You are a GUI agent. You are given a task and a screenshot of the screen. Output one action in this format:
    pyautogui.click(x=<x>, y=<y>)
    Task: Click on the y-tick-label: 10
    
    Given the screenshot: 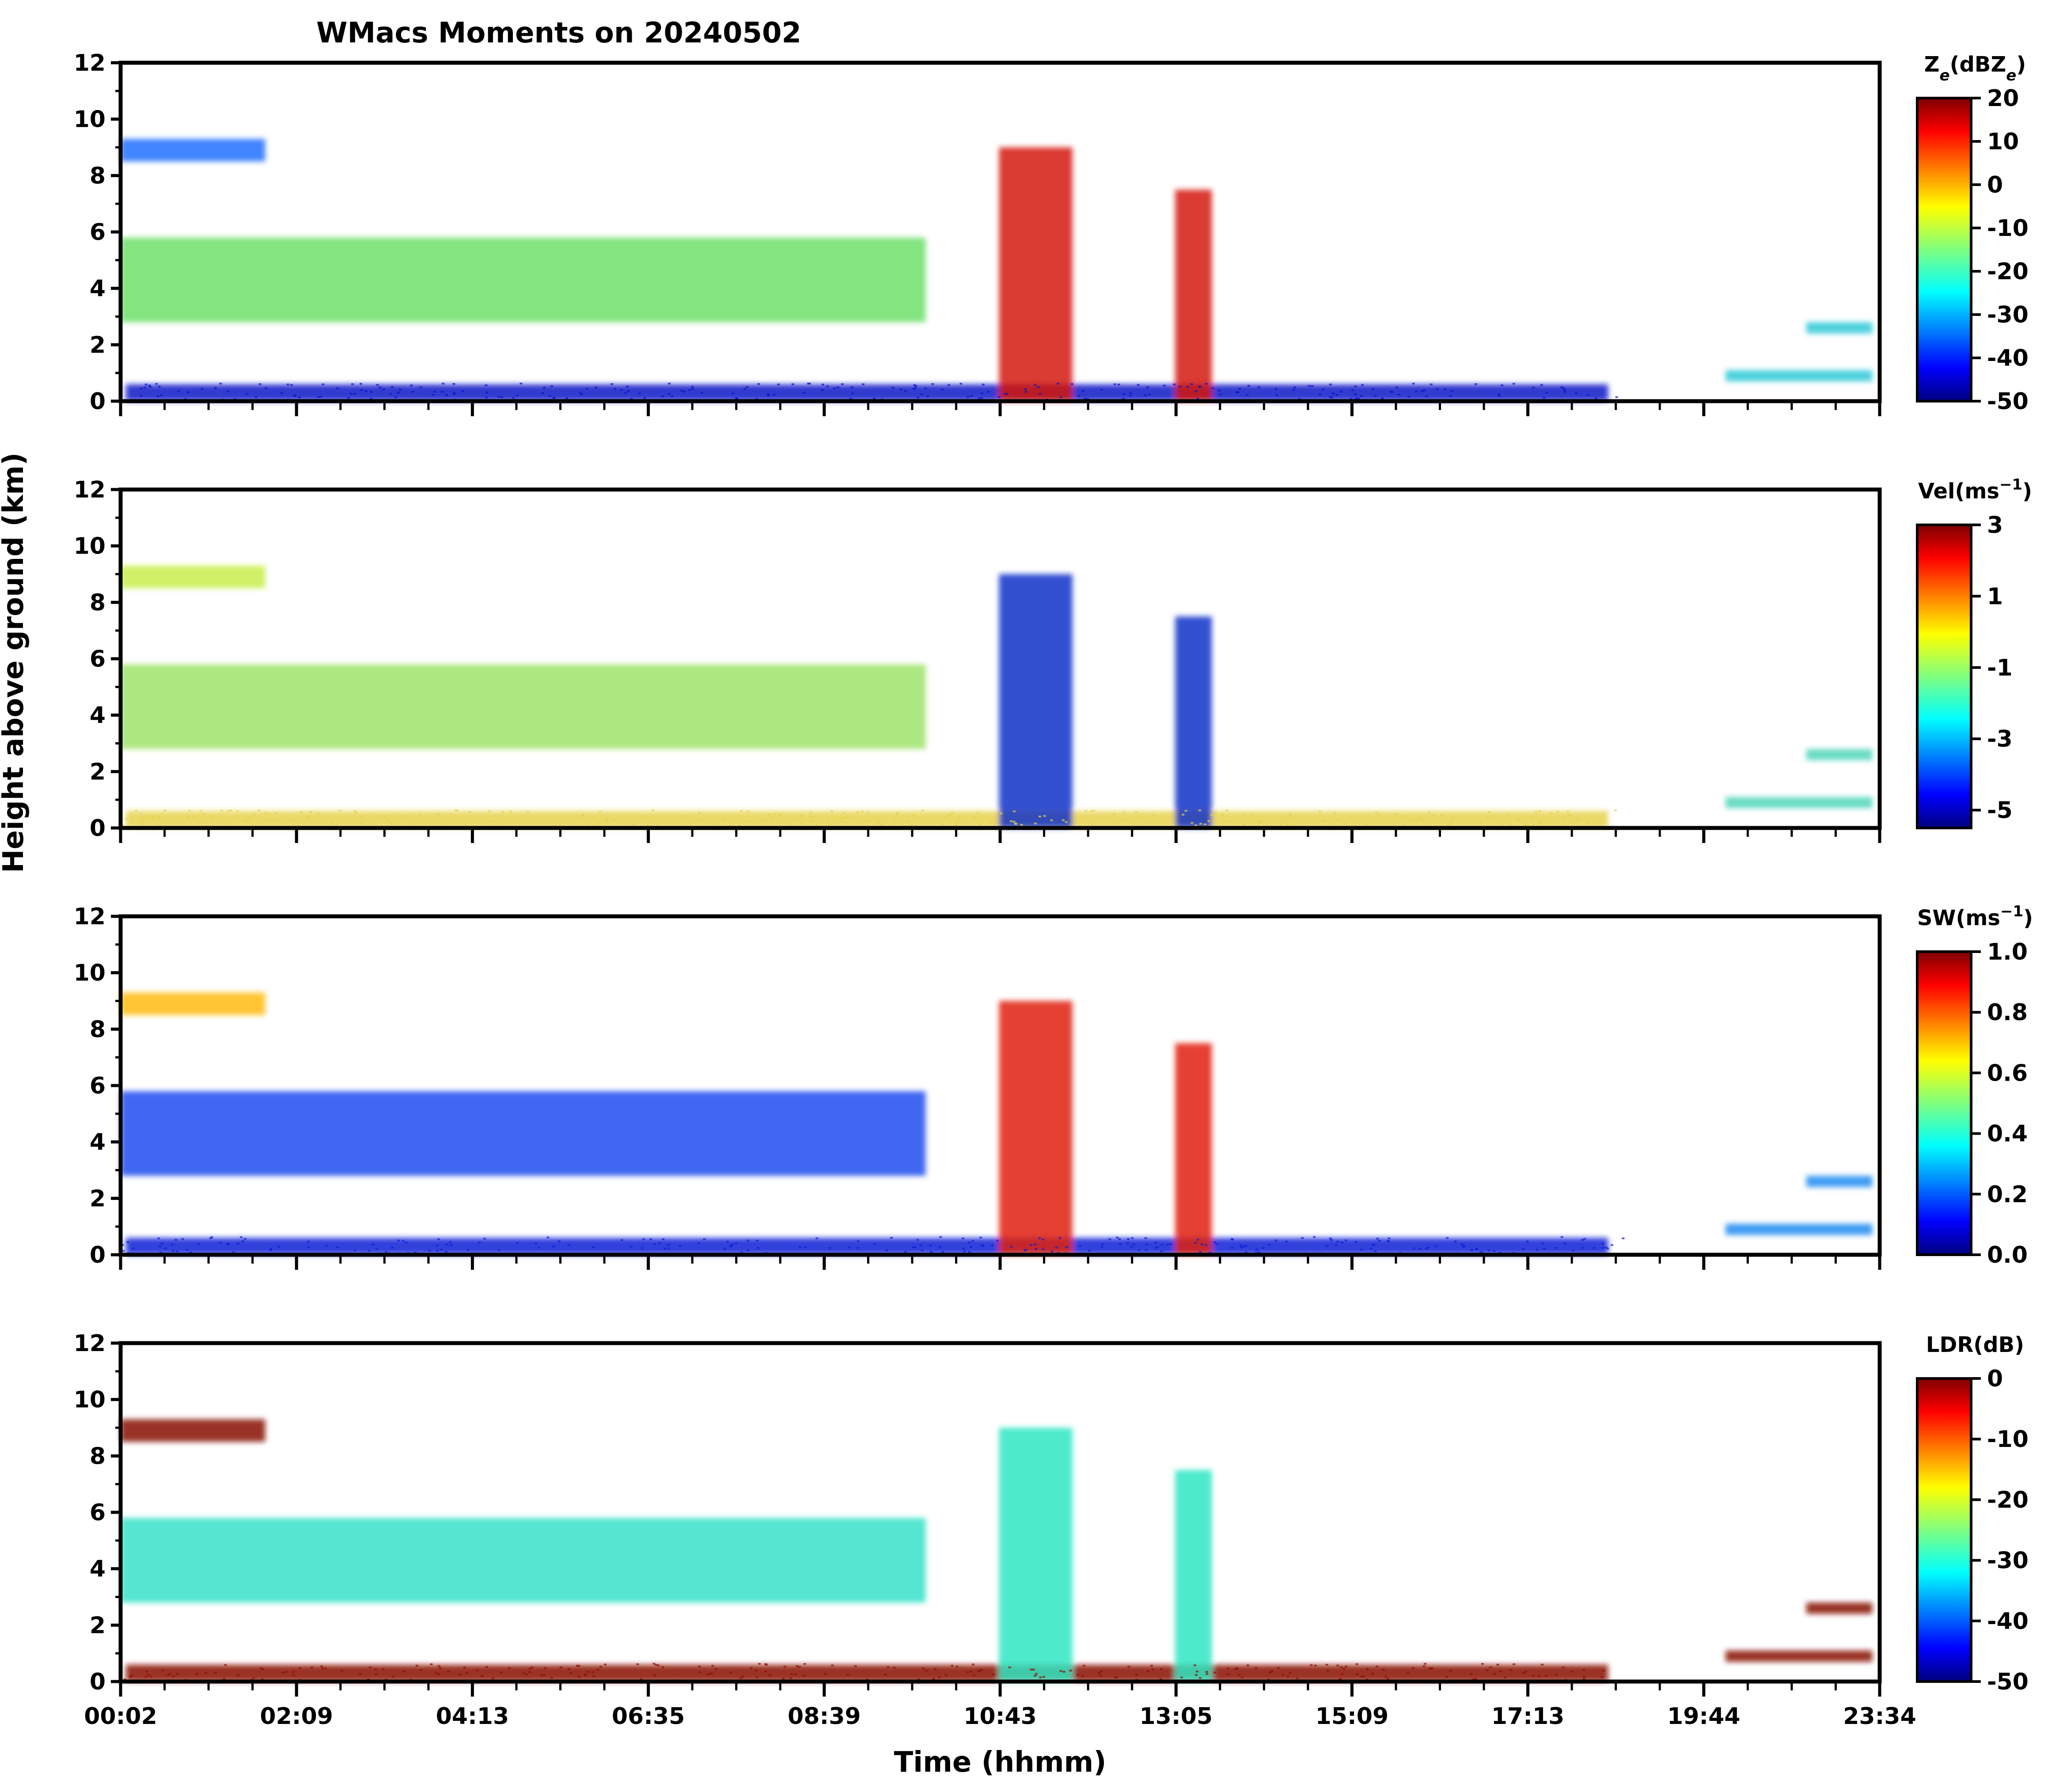 What is the action you would take?
    pyautogui.click(x=90, y=546)
    